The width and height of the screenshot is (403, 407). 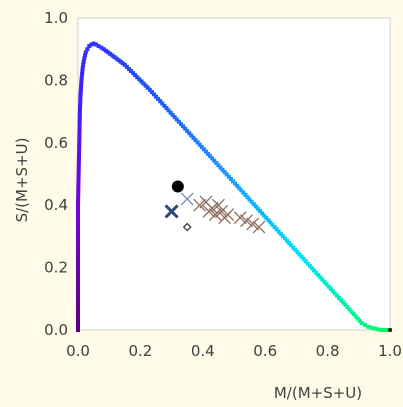 What do you see at coordinates (390, 330) in the screenshot?
I see `locus-end-marker` at bounding box center [390, 330].